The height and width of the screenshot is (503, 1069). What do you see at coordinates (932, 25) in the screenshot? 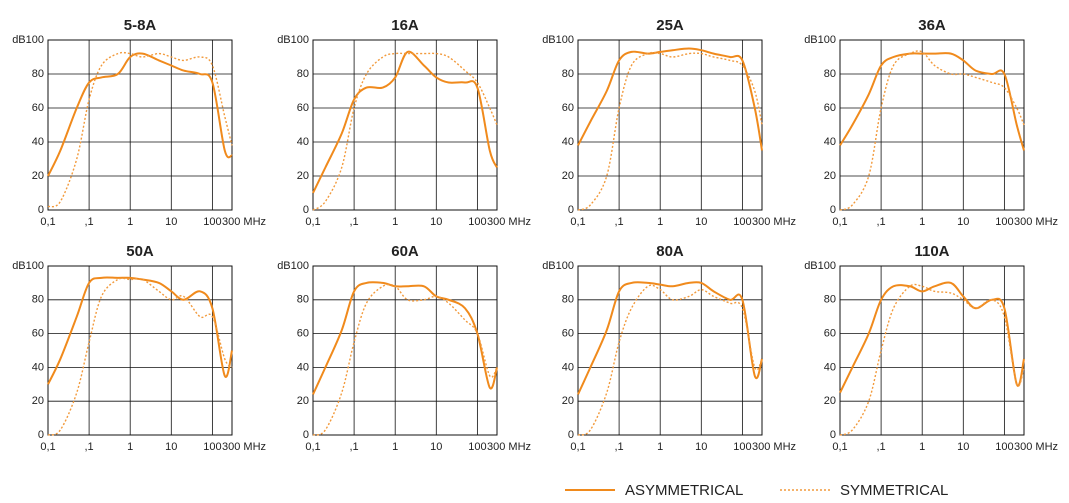
I see `chart-title: 36A` at bounding box center [932, 25].